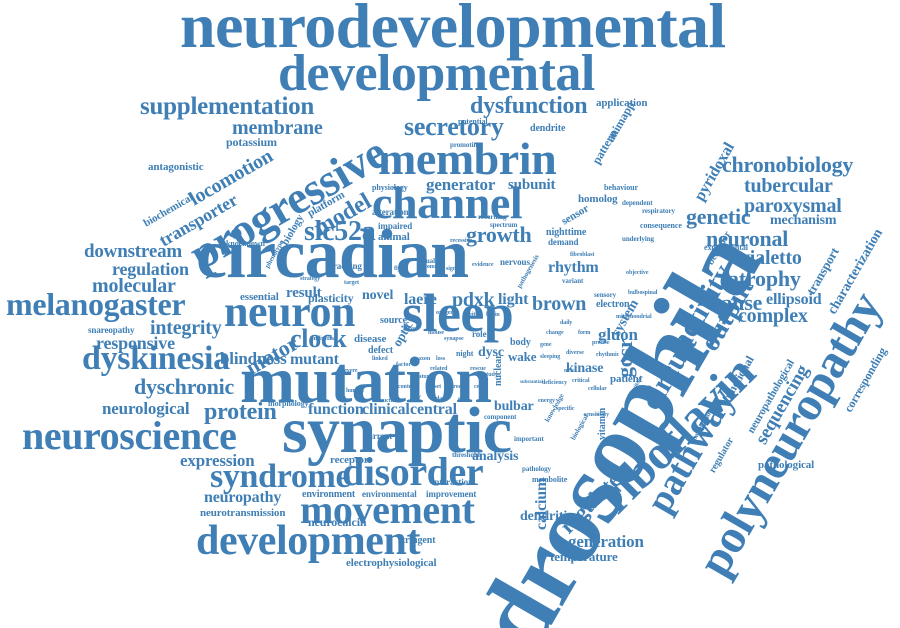 The image size is (900, 628). I want to click on word-analysis: analysis, so click(495, 456).